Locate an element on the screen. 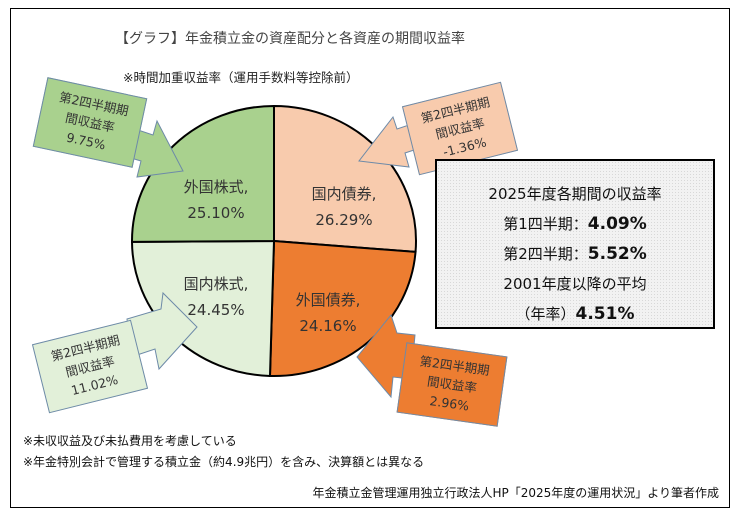 The width and height of the screenshot is (732, 520). summary-heading: 2025年度各期間の収益率 is located at coordinates (575, 194).